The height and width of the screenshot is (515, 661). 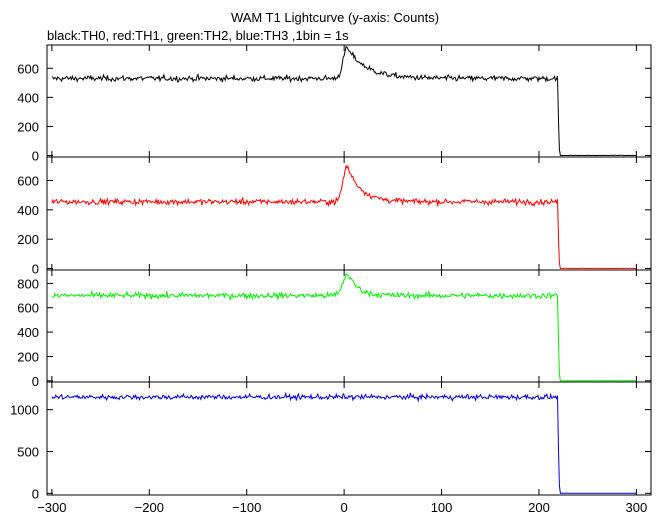 I want to click on x-tick-label: 300, so click(x=637, y=507).